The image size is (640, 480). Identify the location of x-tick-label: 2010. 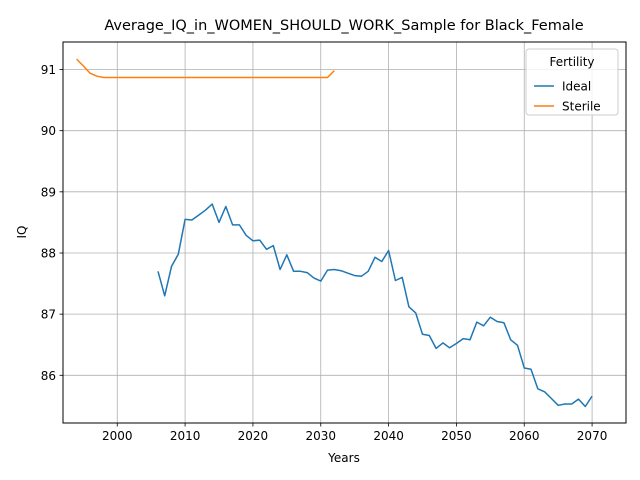
(185, 436).